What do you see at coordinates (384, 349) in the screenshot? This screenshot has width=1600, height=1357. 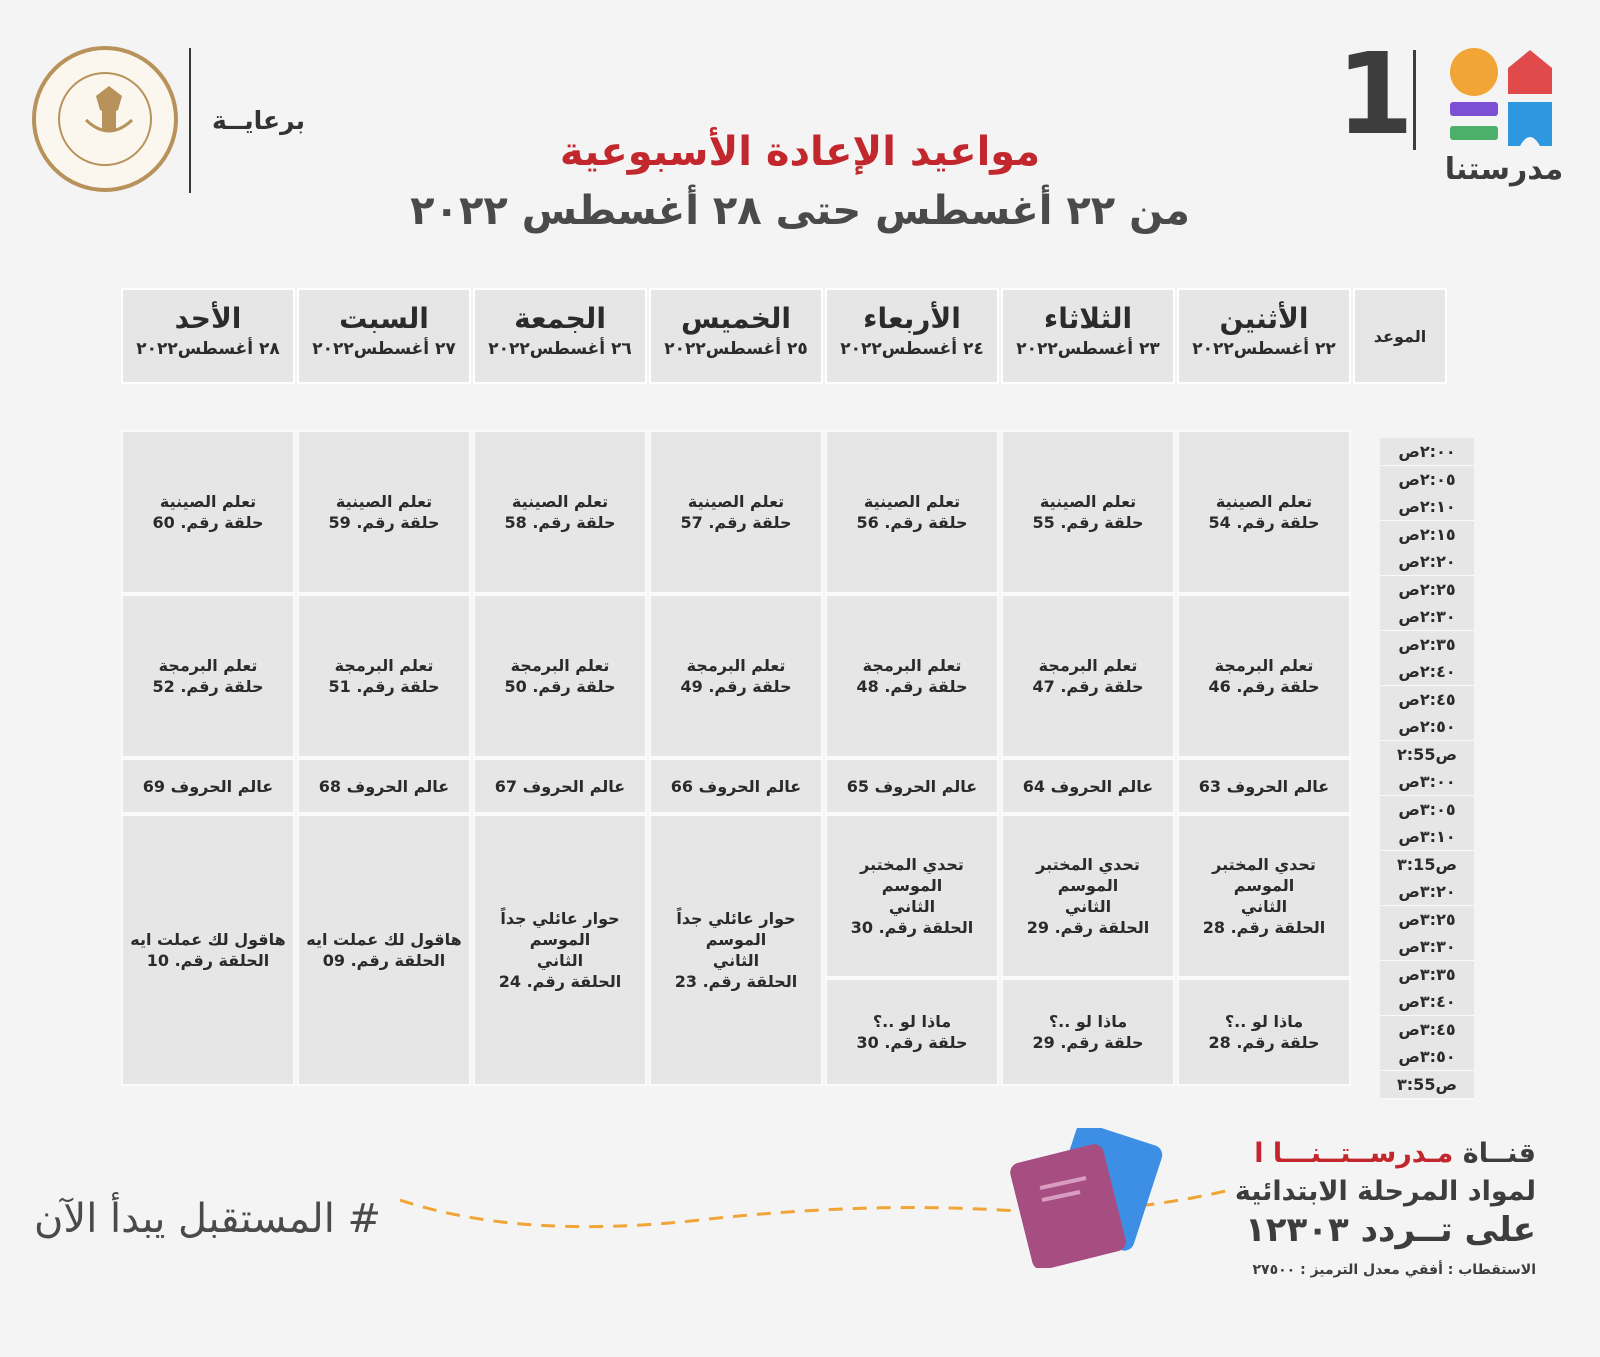 I see `day-date: ٢٧ أغسطس٢٠٢٢` at bounding box center [384, 349].